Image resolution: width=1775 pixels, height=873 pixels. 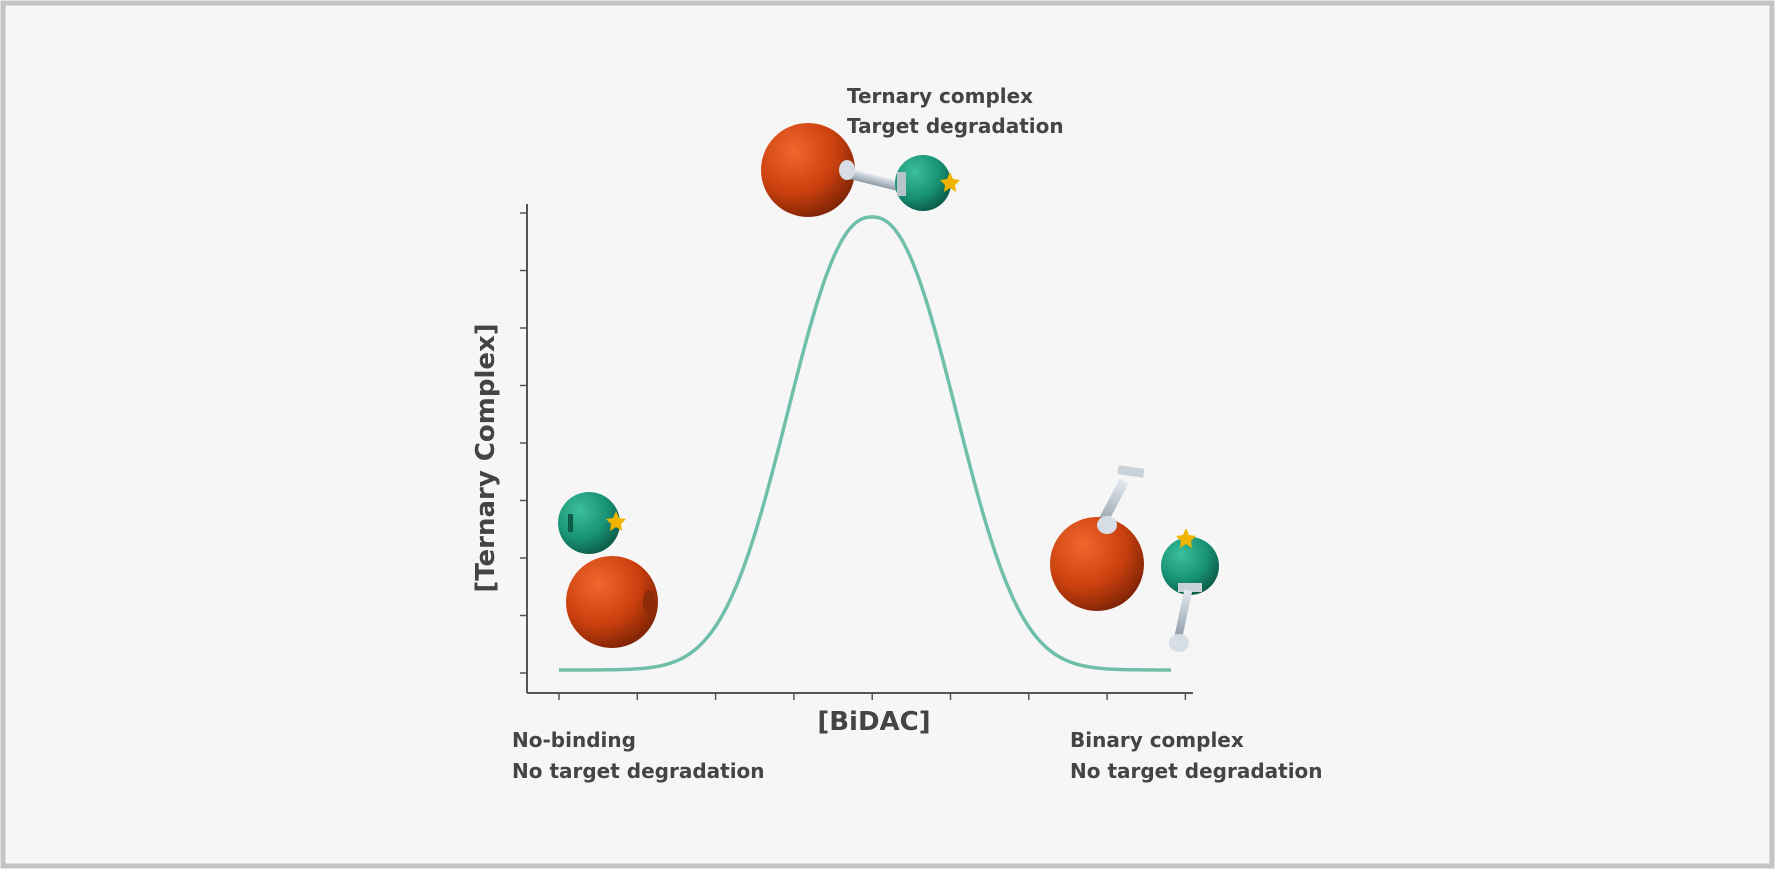 I want to click on x-axis-label: [BiDAC], so click(x=873, y=722).